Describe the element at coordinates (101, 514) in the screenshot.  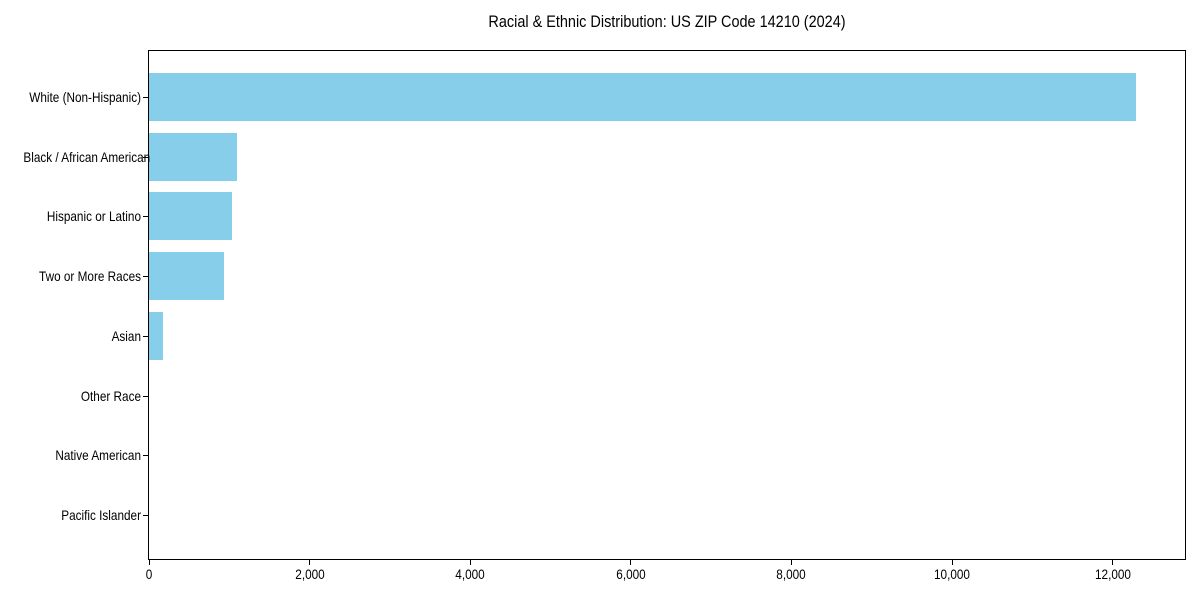
I see `y-tick-label: Pacific Islander` at that location.